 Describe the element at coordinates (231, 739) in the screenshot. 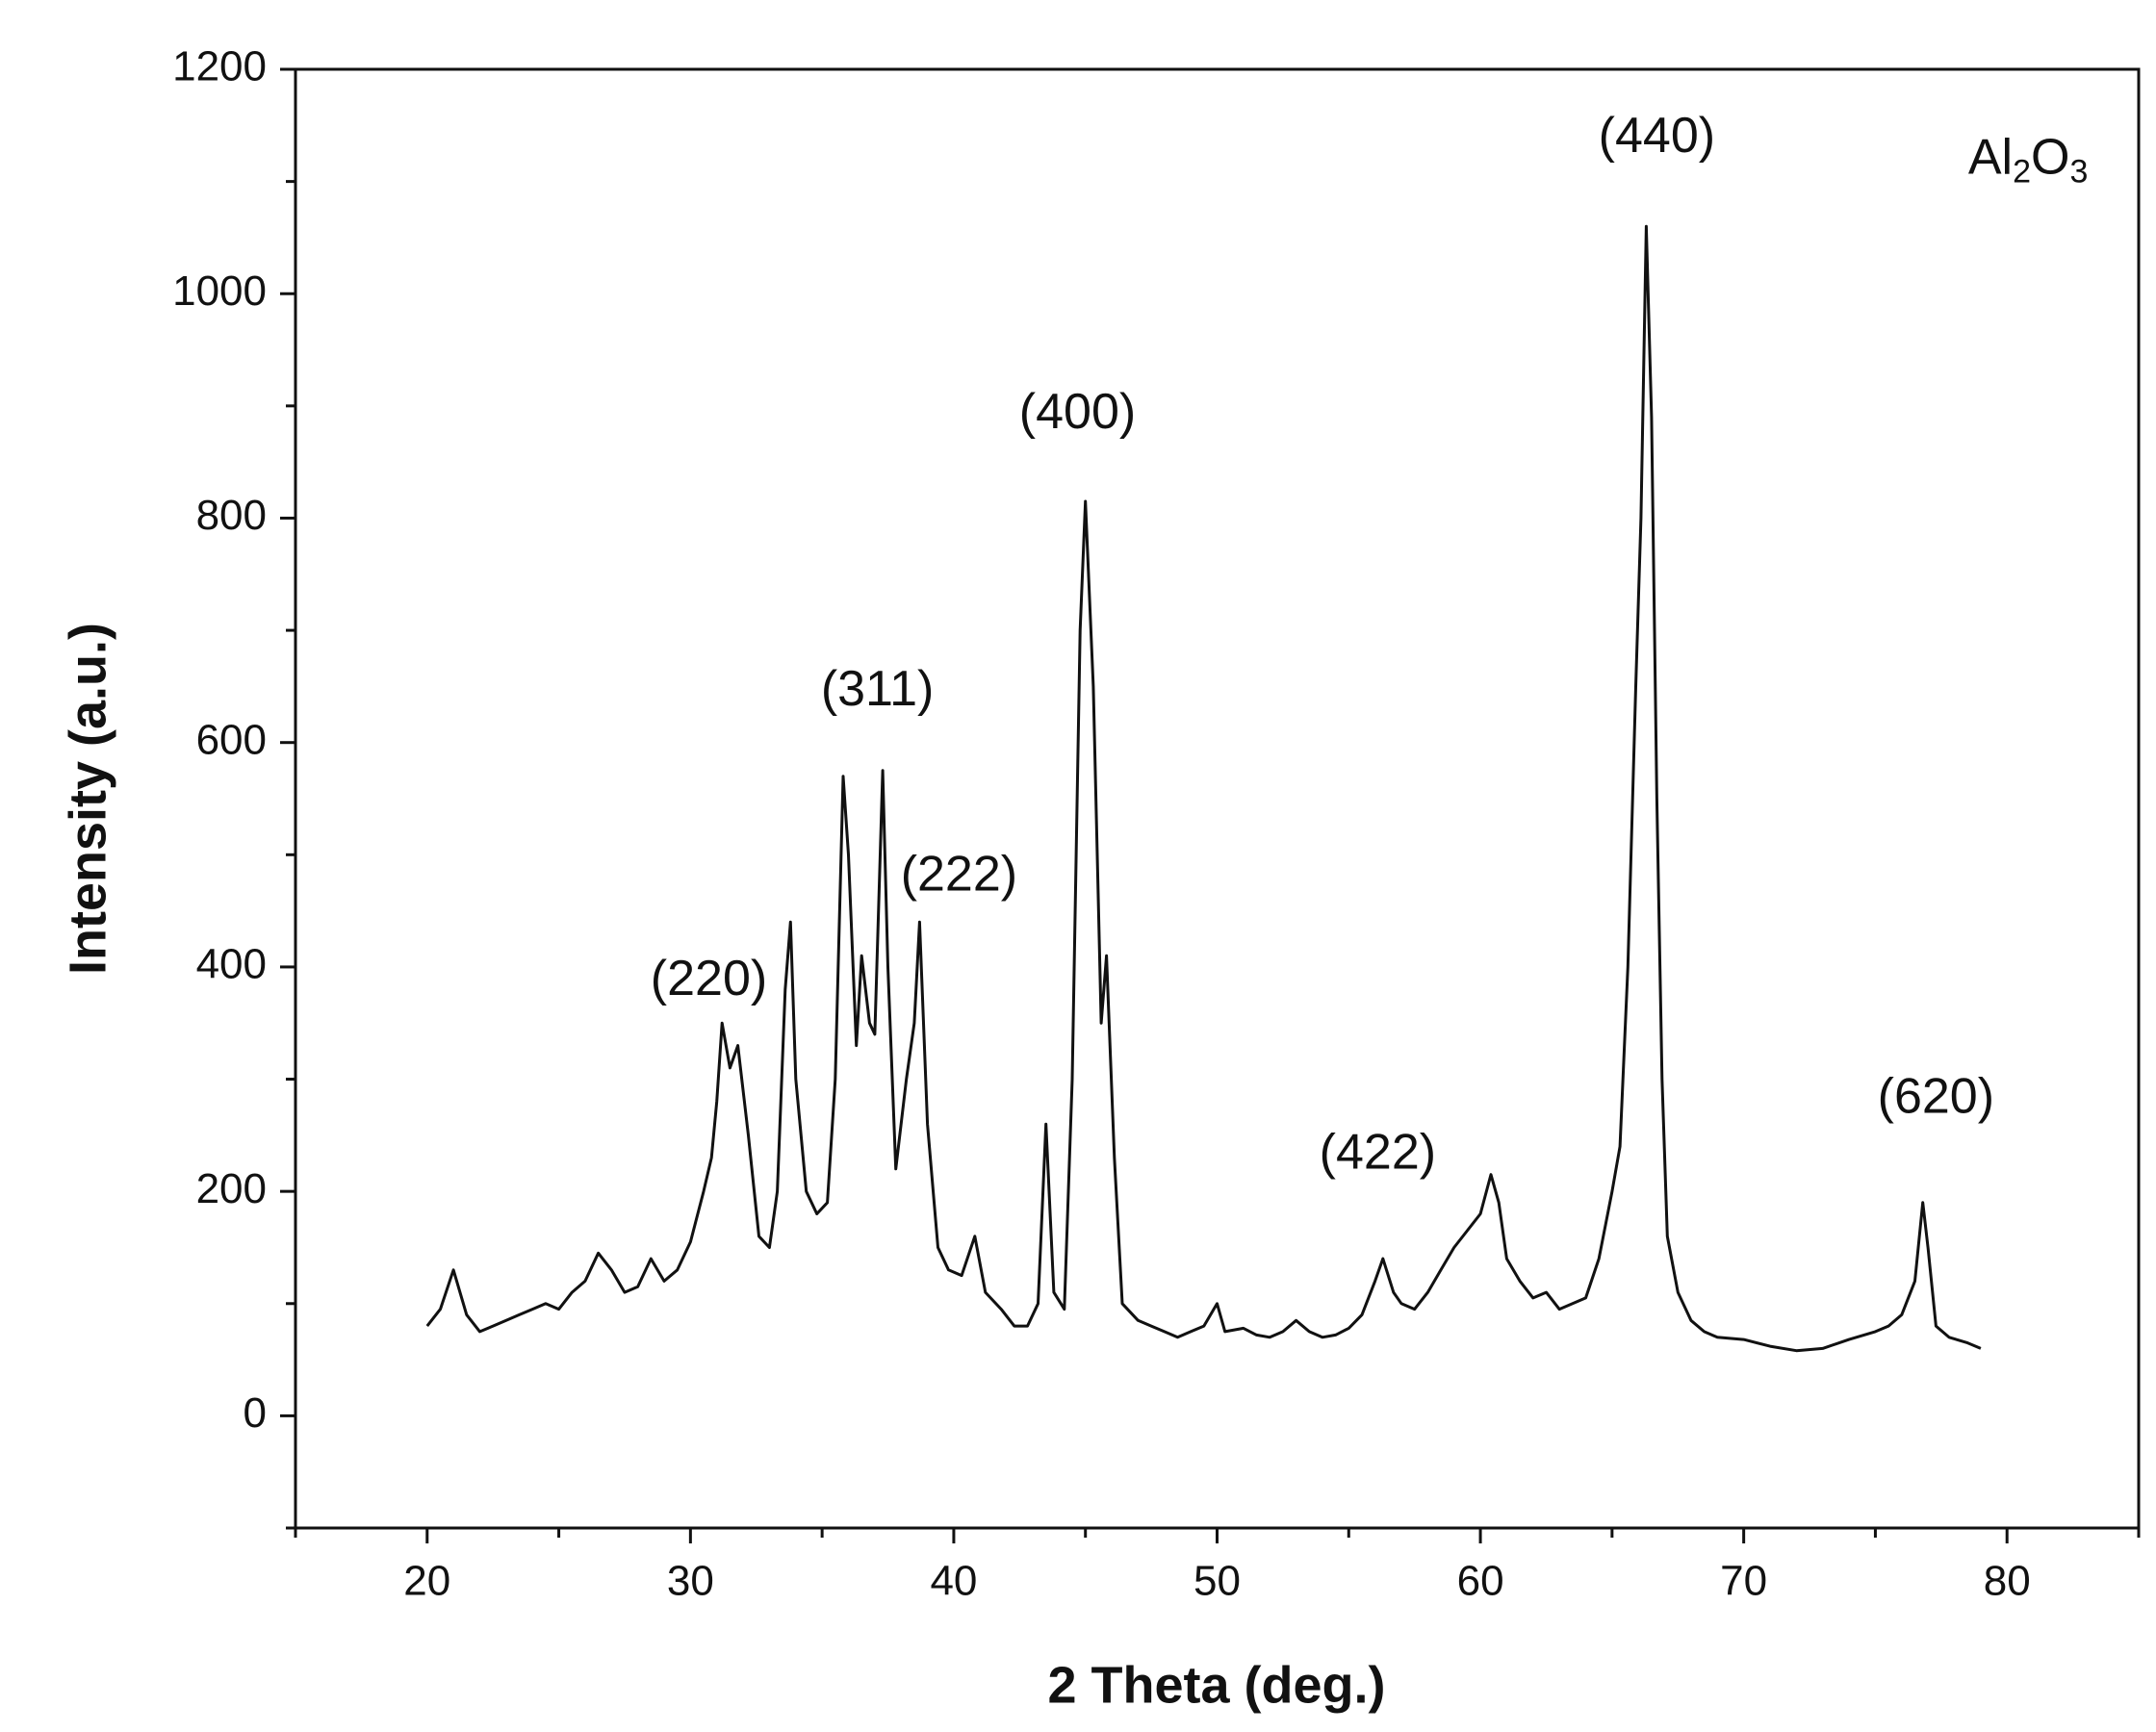

I see `y-tick-label: 600` at that location.